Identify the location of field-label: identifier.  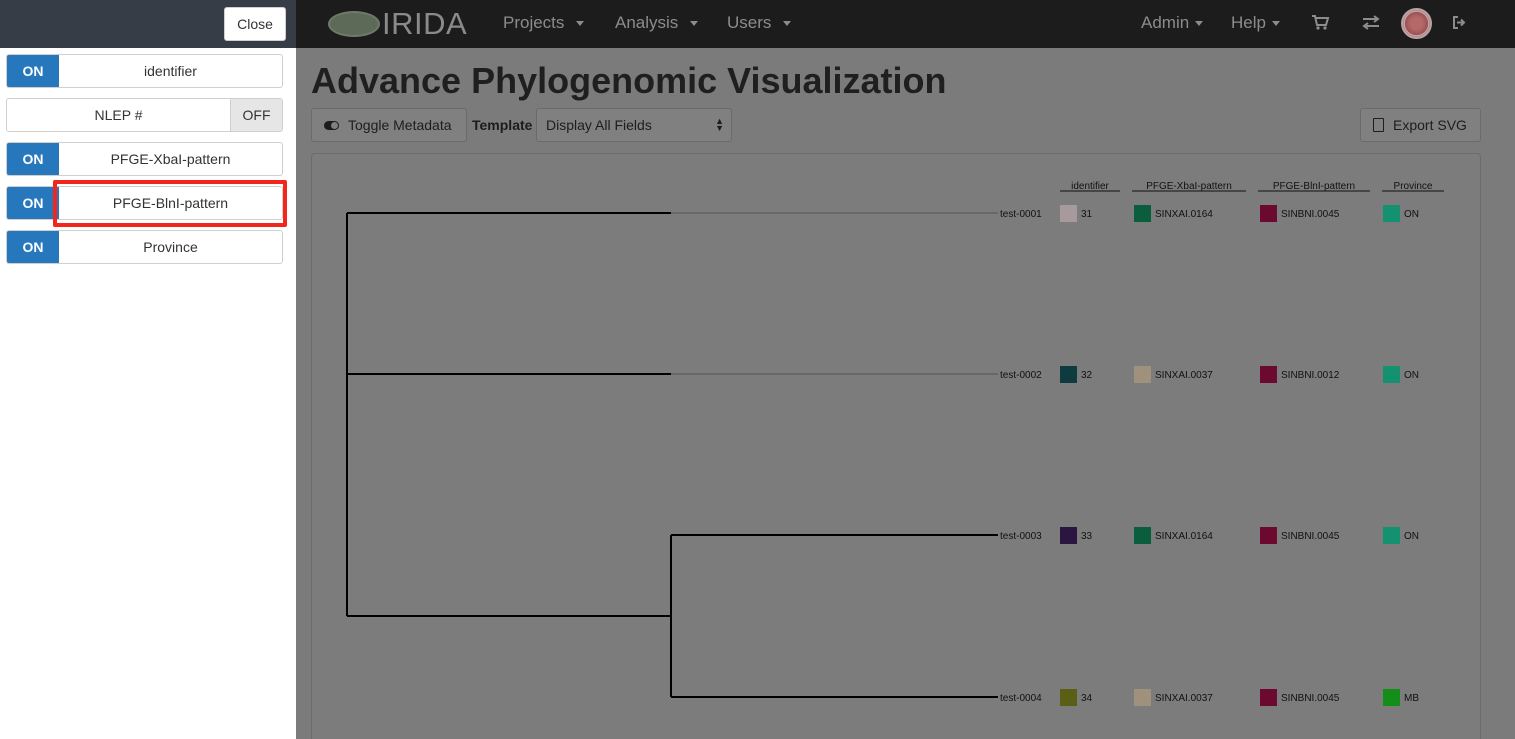
(170, 71).